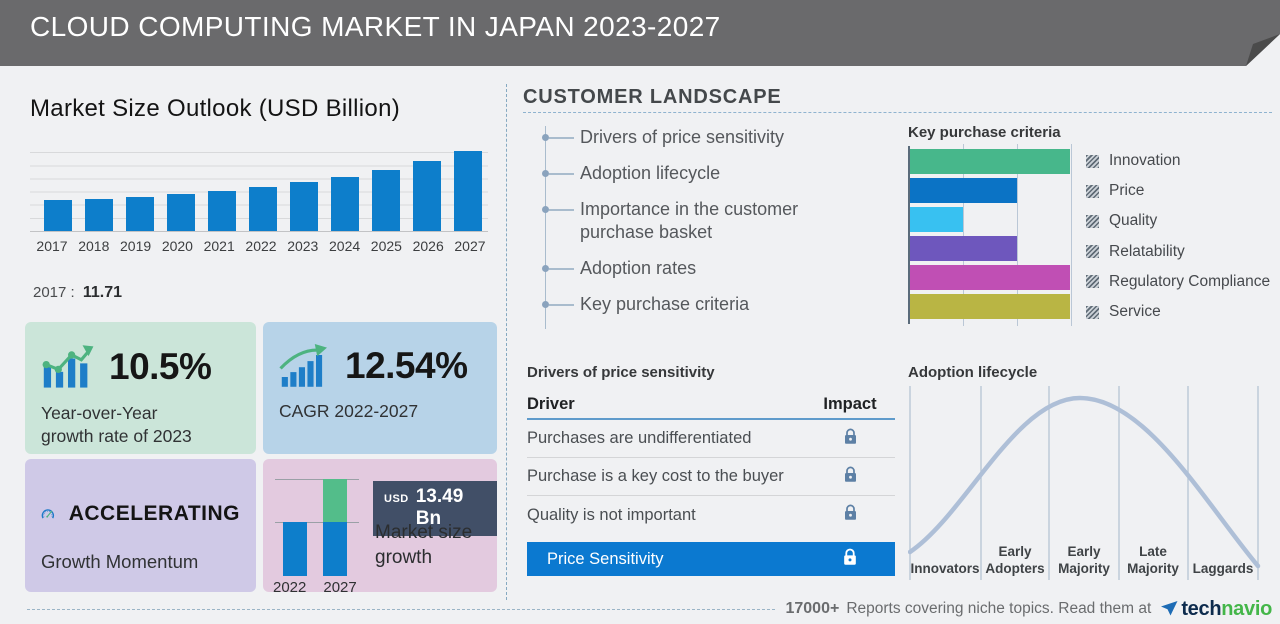 This screenshot has width=1280, height=624. What do you see at coordinates (945, 569) in the screenshot?
I see `stage-label: Innovators` at bounding box center [945, 569].